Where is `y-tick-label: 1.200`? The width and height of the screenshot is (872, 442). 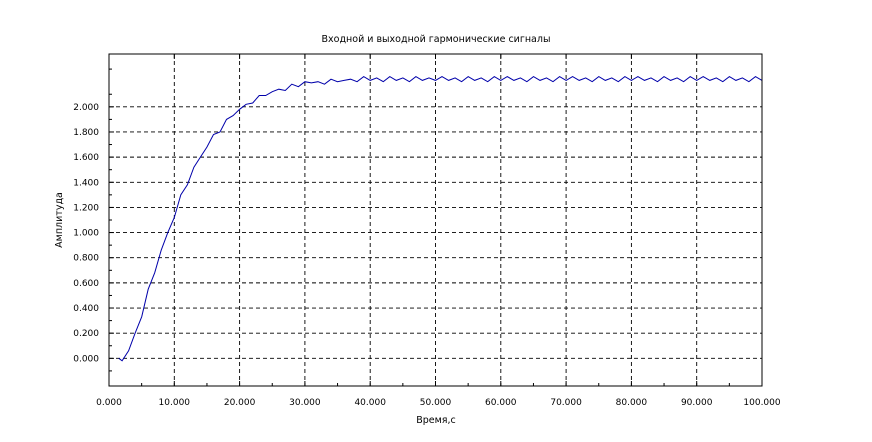 y-tick-label: 1.200 is located at coordinates (86, 208).